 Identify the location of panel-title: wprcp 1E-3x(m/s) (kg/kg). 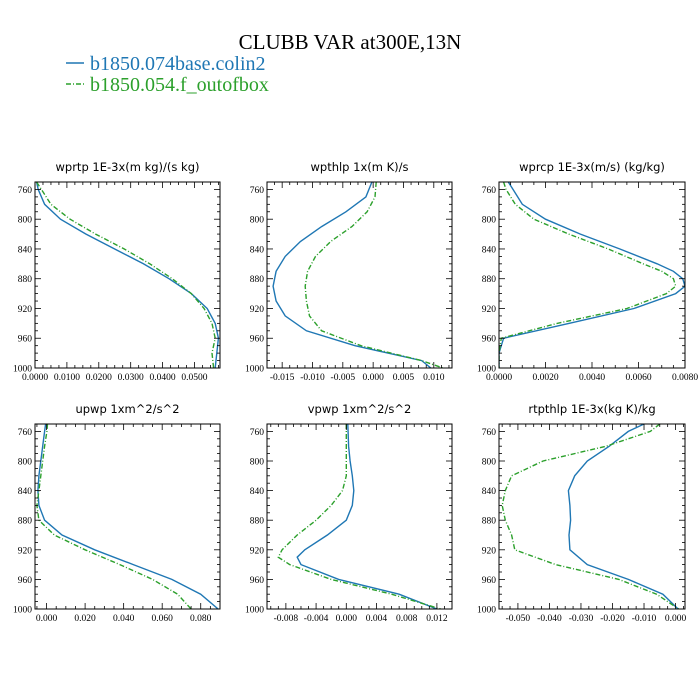
(592, 167).